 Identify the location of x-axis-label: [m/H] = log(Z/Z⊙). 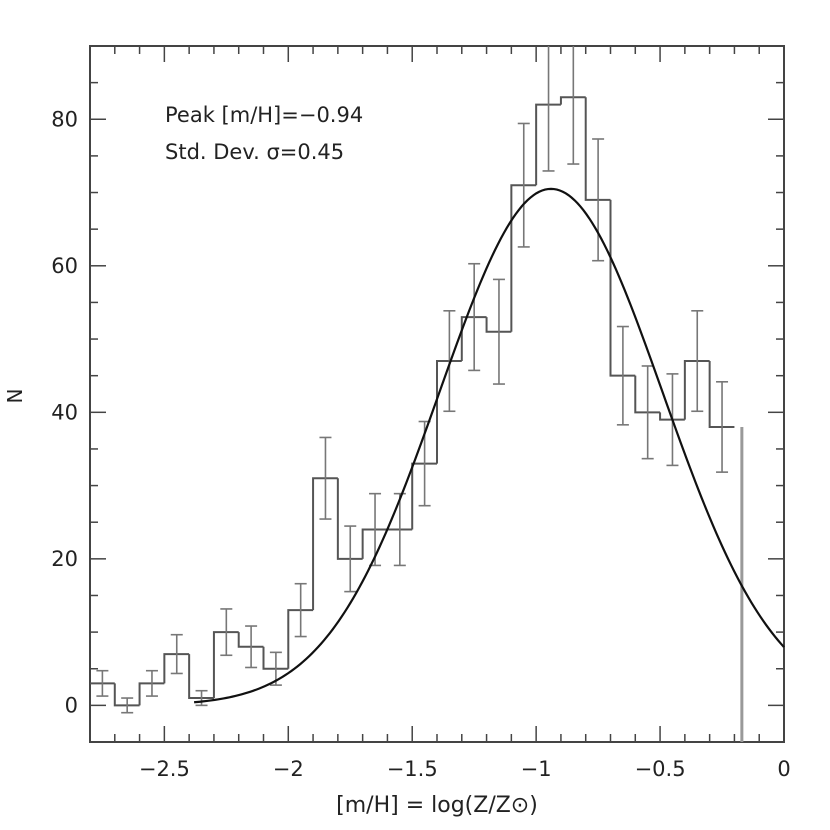
(437, 805).